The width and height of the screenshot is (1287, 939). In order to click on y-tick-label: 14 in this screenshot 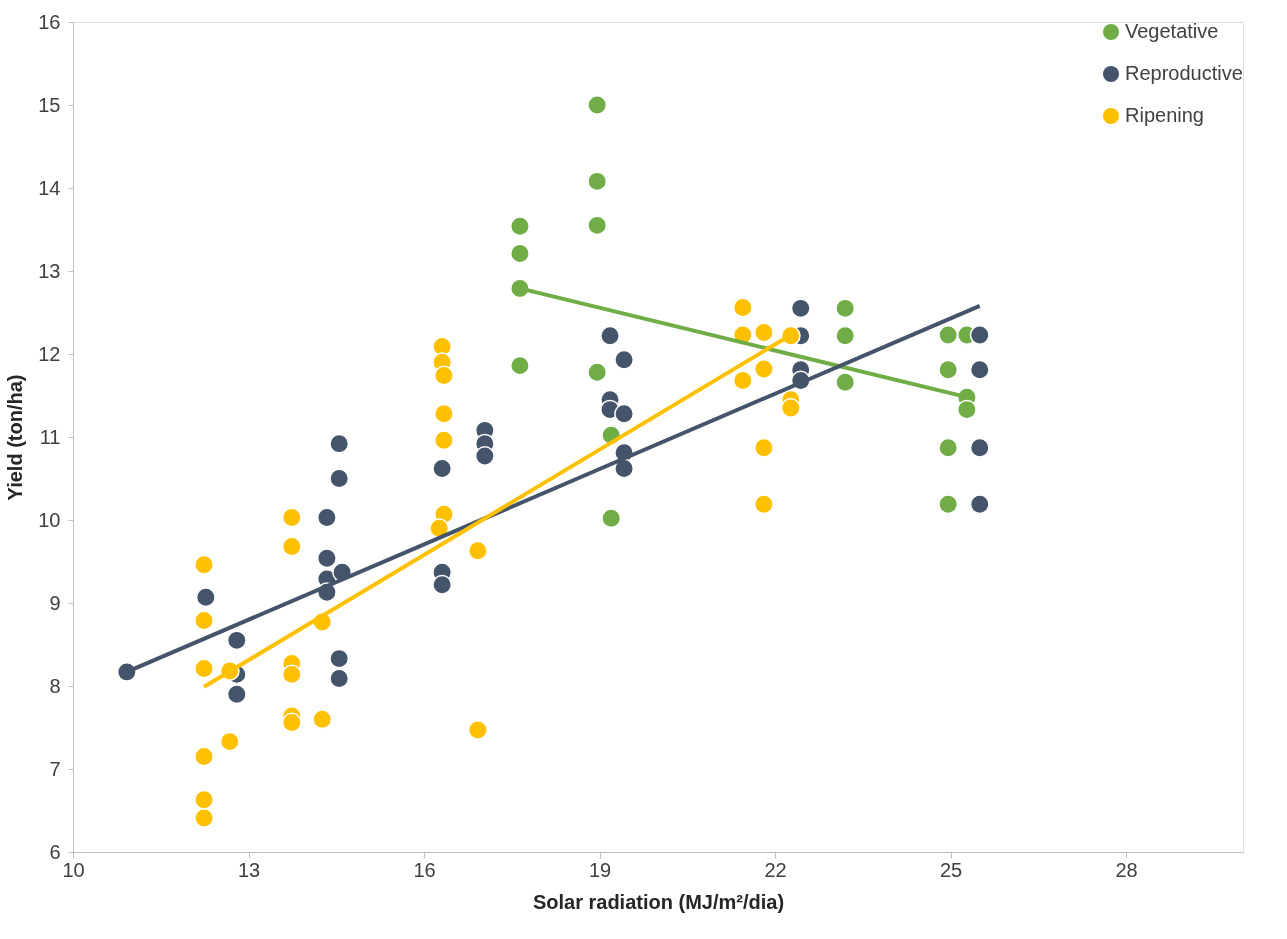, I will do `click(49, 187)`.